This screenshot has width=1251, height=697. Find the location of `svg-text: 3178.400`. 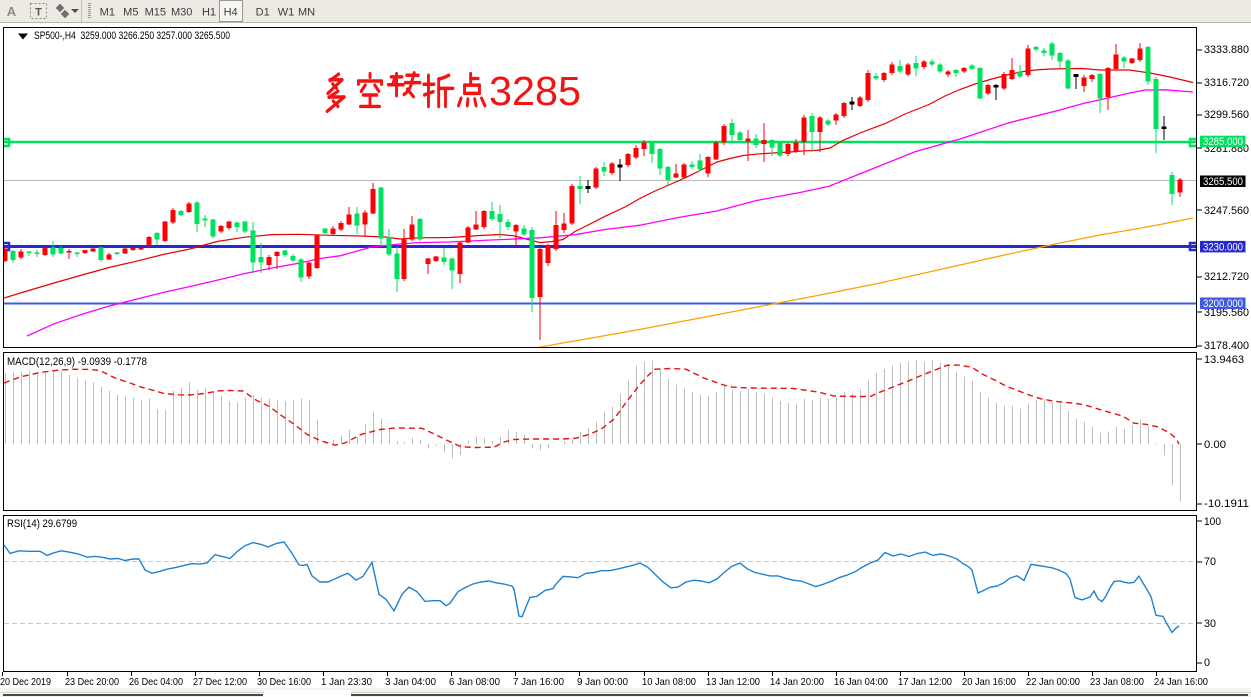

svg-text: 3178.400 is located at coordinates (1226, 346).